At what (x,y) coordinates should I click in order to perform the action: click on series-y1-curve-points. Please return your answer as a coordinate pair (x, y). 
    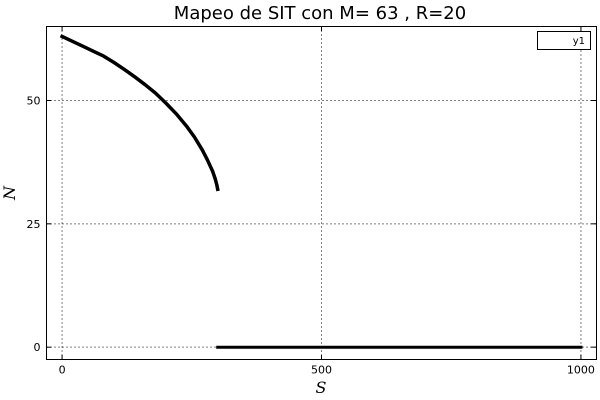
    Looking at the image, I should click on (139, 113).